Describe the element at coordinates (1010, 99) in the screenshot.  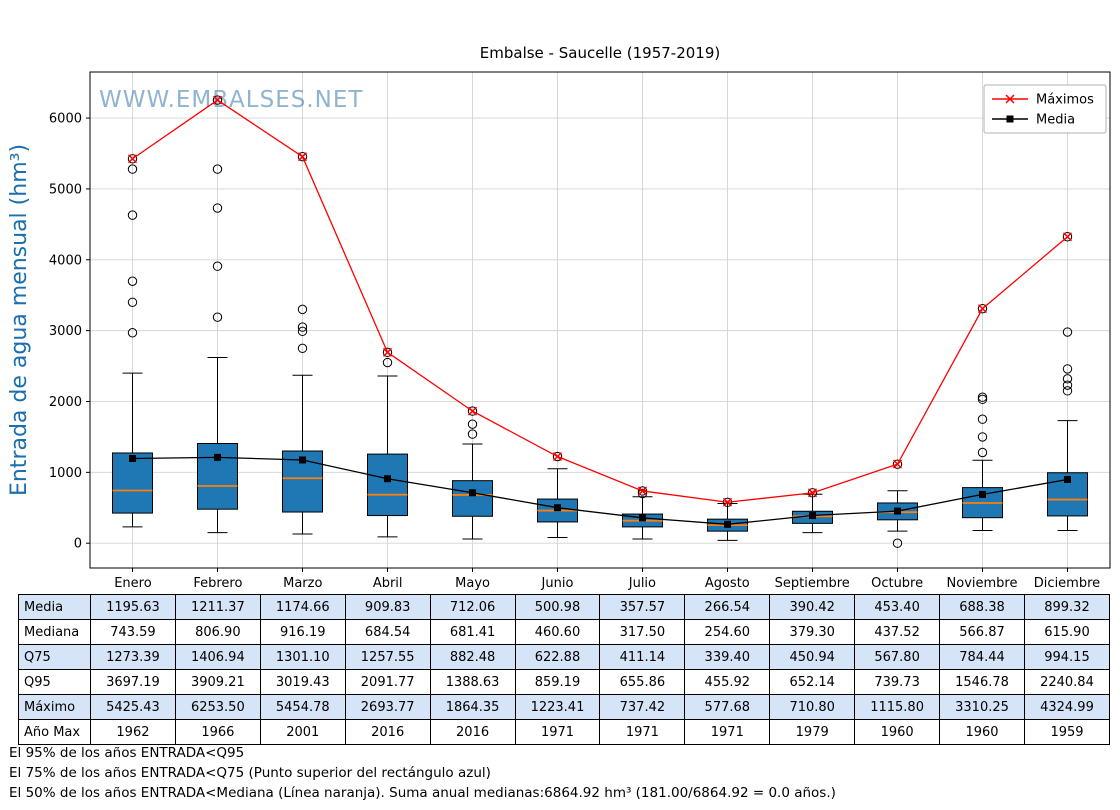
I see `legend-x-marker-icon` at that location.